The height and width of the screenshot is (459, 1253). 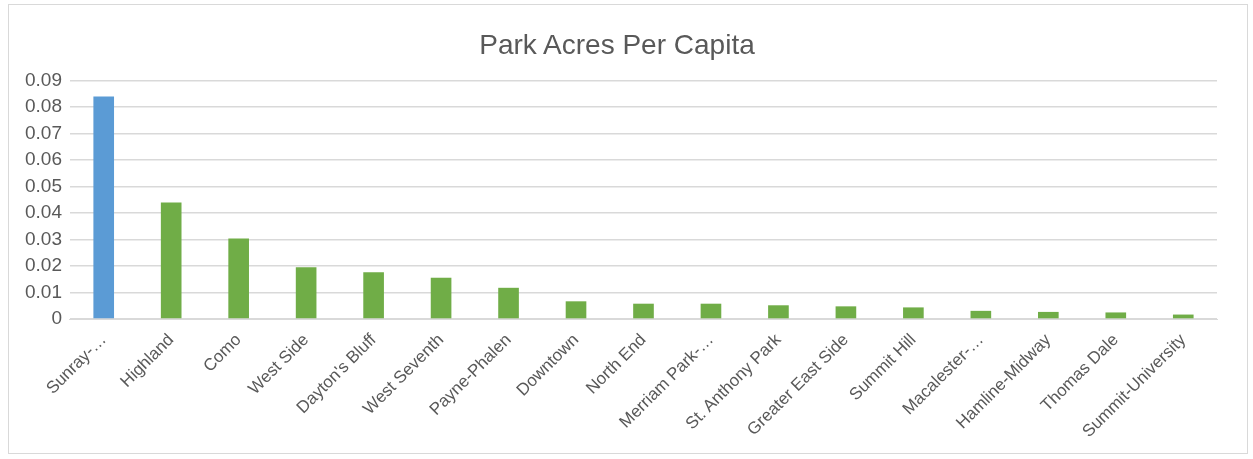 I want to click on y-tick-label: 0.03, so click(x=43, y=238).